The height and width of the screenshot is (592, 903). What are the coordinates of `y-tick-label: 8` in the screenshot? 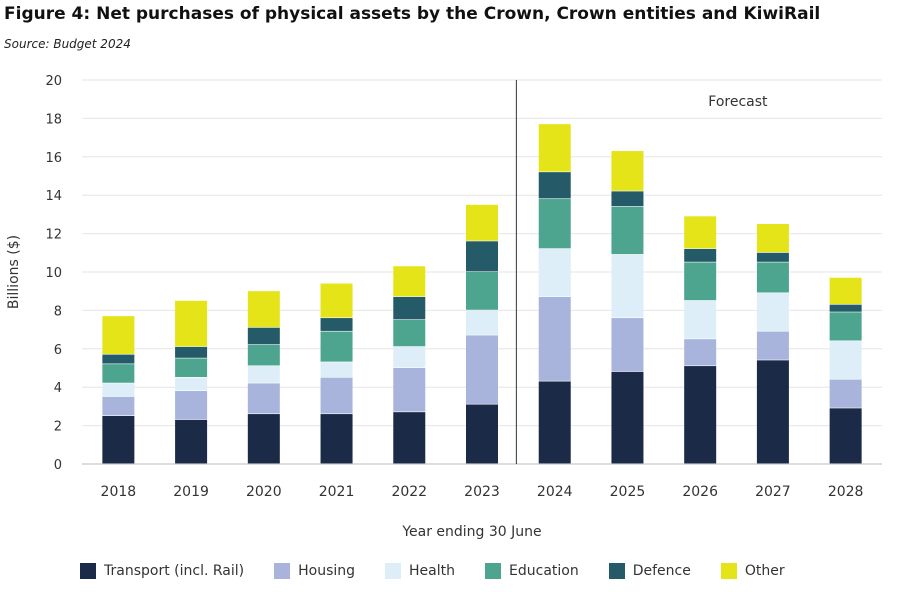 It's located at (58, 311).